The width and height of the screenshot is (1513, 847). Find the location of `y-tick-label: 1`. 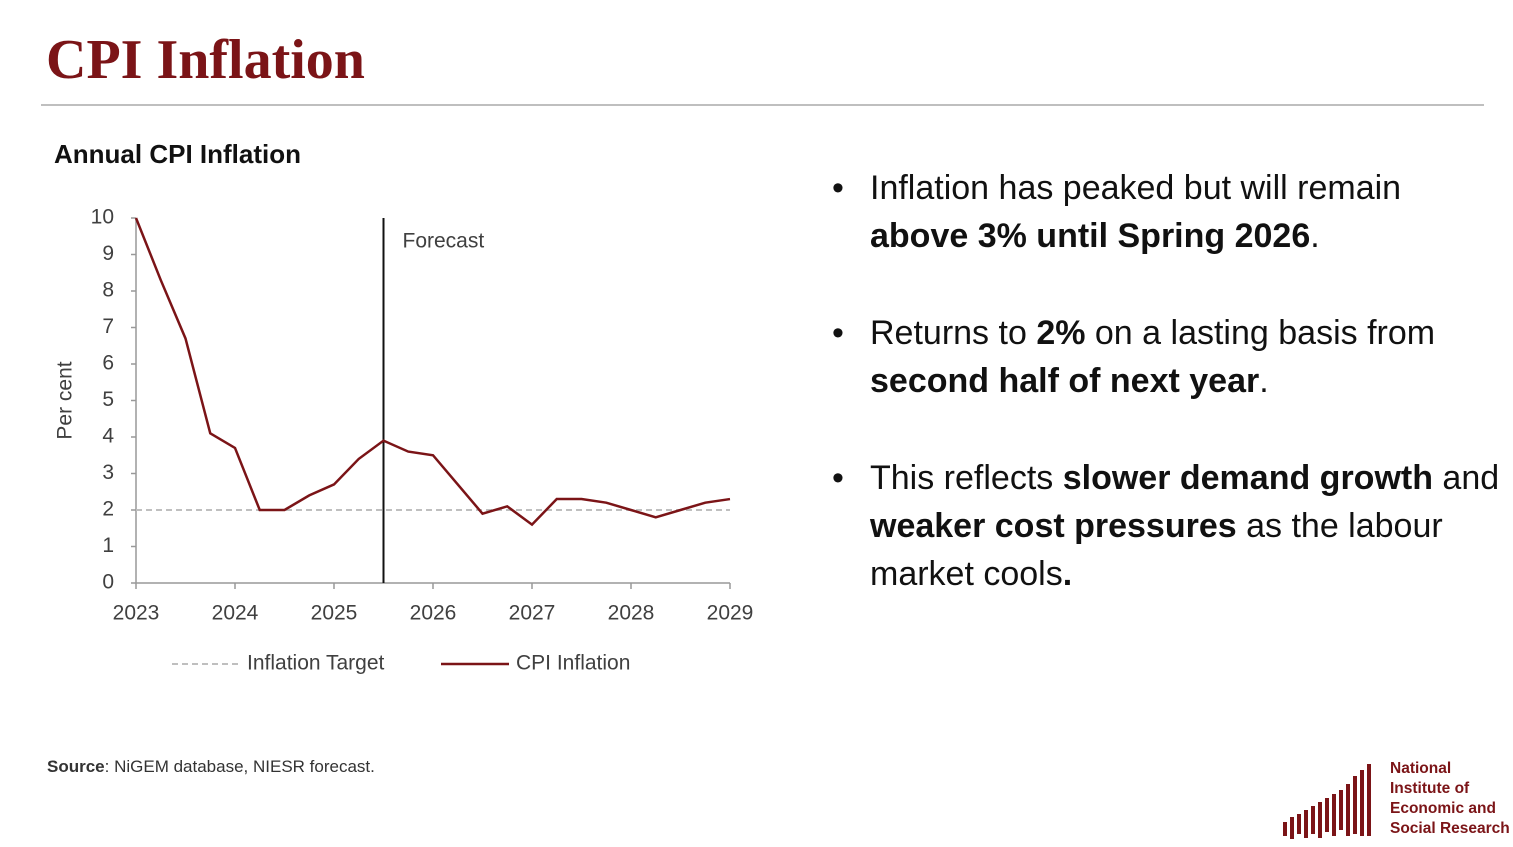

y-tick-label: 1 is located at coordinates (108, 545).